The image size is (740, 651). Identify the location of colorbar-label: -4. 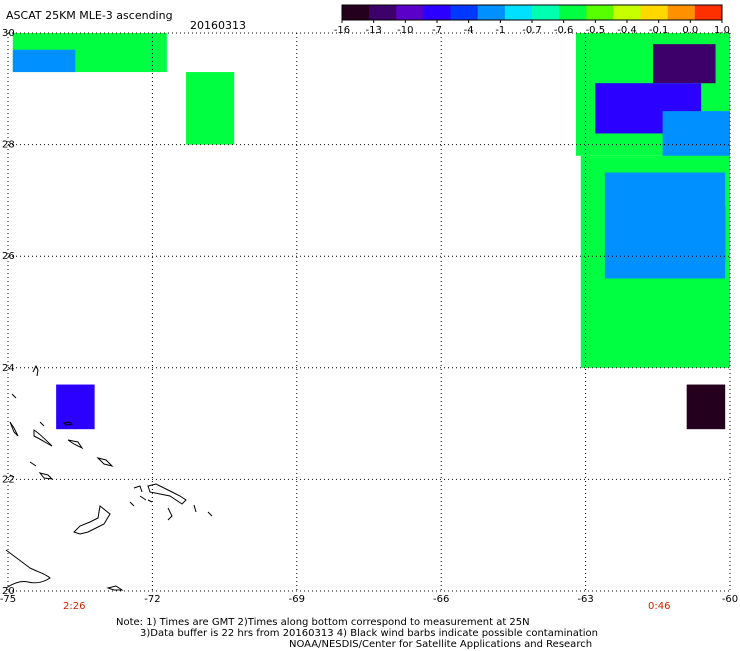
(469, 30).